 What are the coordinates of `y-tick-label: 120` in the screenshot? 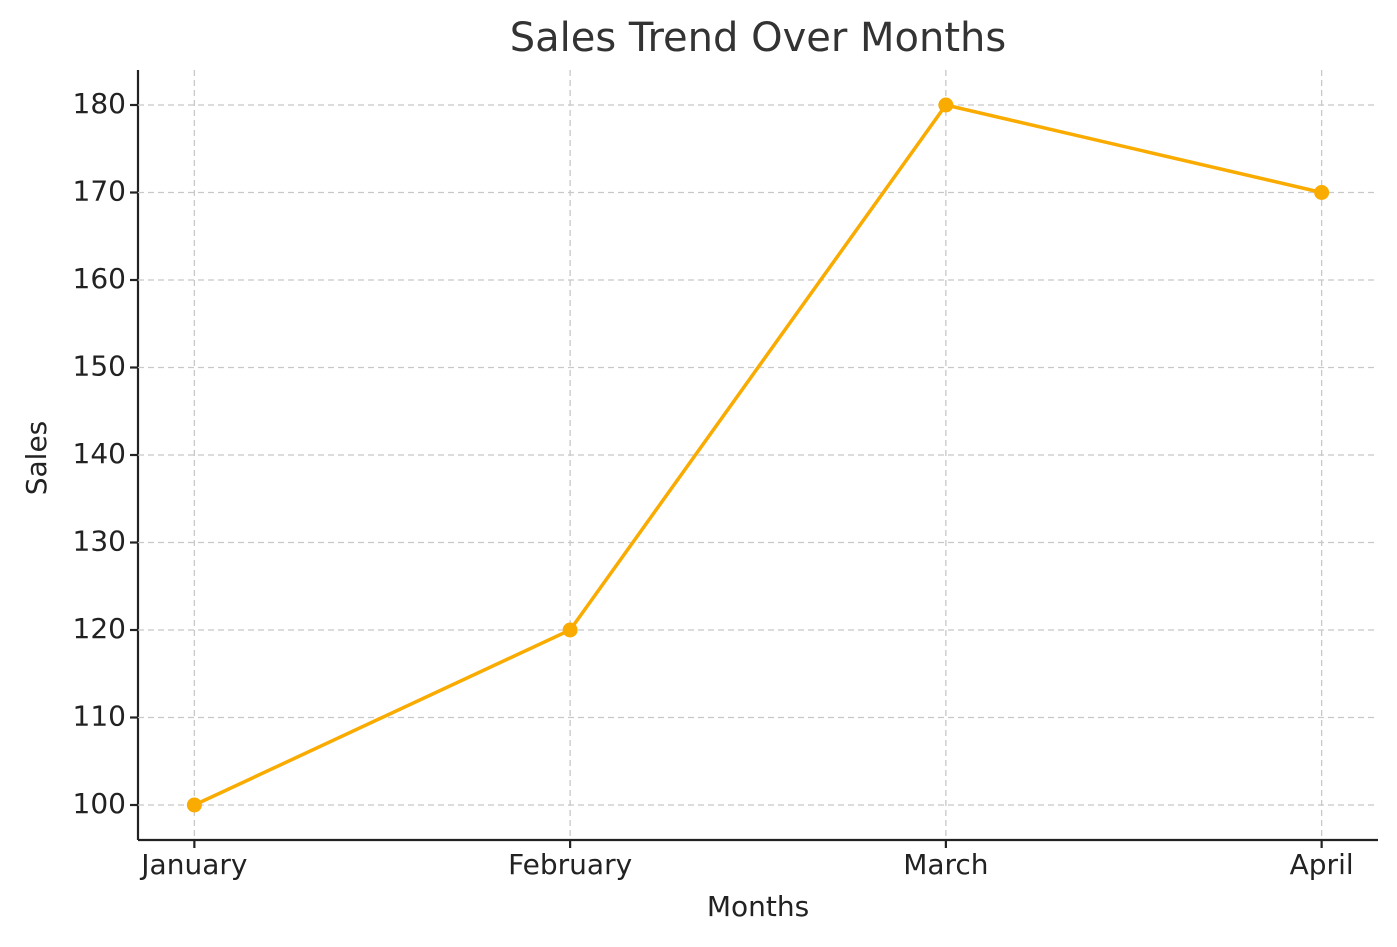 It's located at (99, 628).